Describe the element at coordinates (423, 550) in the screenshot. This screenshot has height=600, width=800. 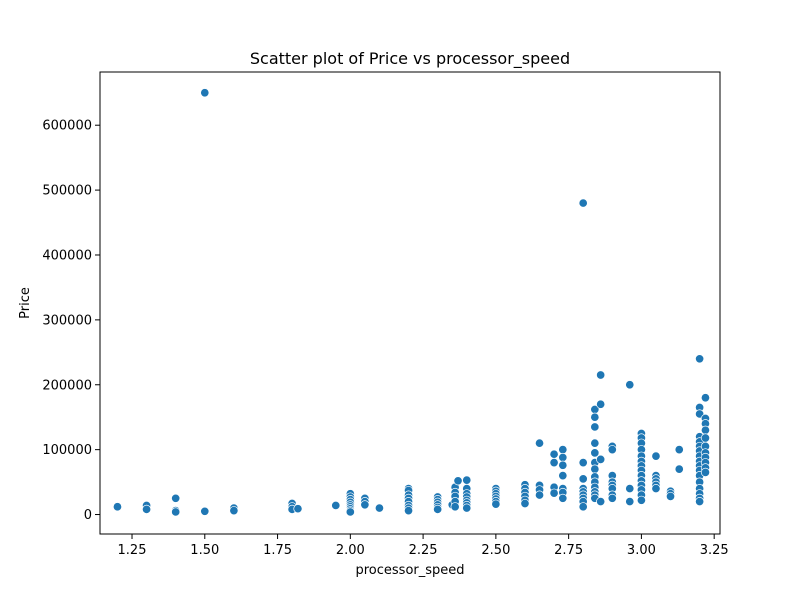
I see `x-tick-label: 2.25` at that location.